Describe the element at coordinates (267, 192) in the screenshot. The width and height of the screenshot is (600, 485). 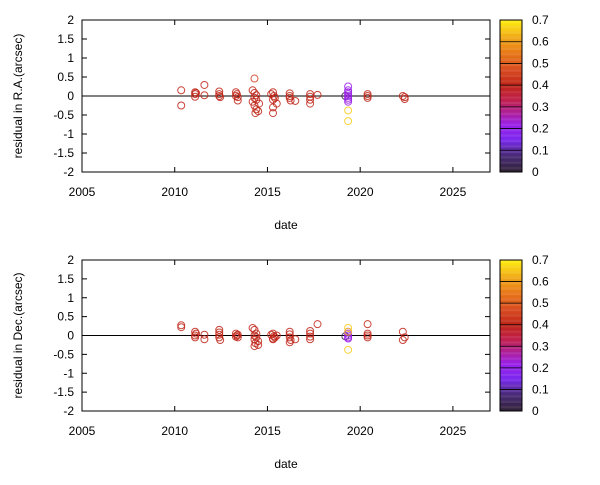
I see `x-tick-label: 2015` at that location.